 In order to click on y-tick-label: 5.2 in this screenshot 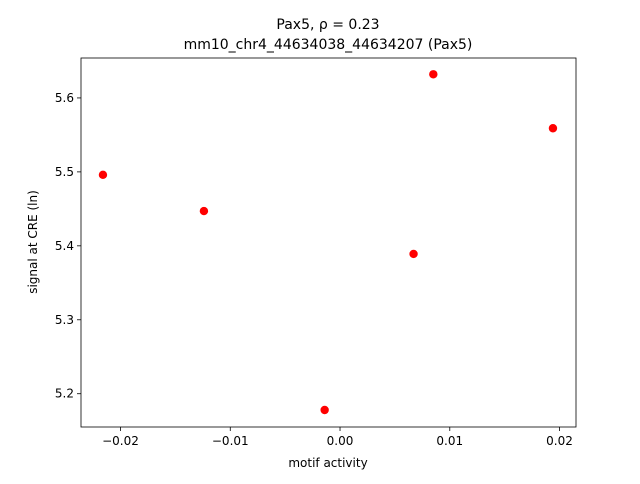, I will do `click(64, 394)`.